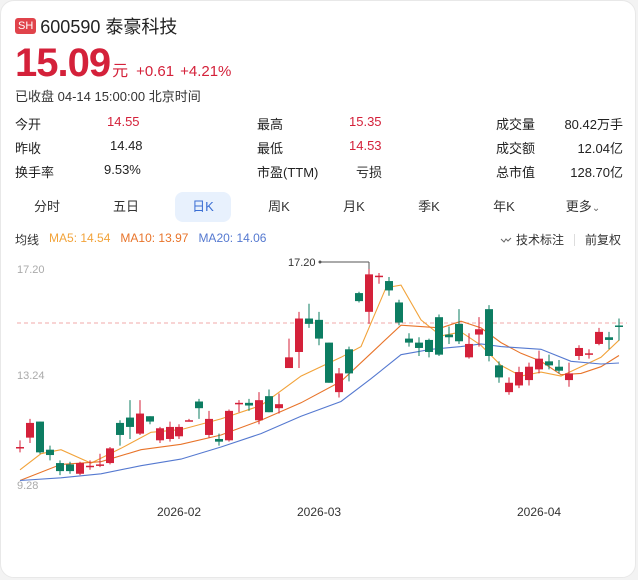 This screenshot has width=638, height=580. I want to click on chevron-down-icon: ⌄, so click(596, 208).